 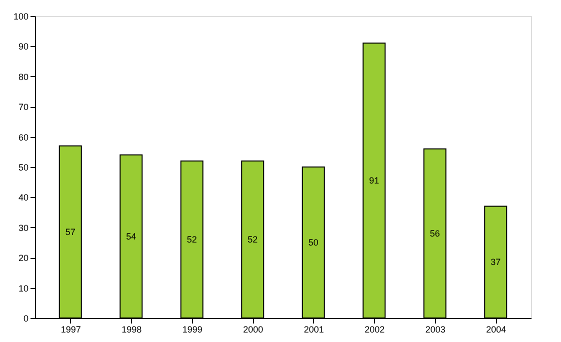 I want to click on y-tick-label: 80, so click(x=23, y=77).